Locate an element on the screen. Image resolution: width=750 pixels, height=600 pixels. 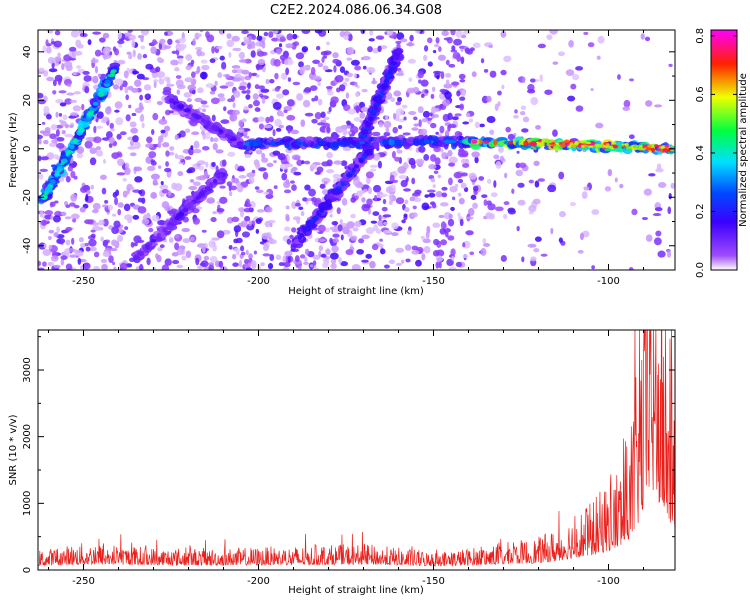
colorbar-ticks: 0.0 0.2 0.4 0.6 0.8 is located at coordinates (716, 153).